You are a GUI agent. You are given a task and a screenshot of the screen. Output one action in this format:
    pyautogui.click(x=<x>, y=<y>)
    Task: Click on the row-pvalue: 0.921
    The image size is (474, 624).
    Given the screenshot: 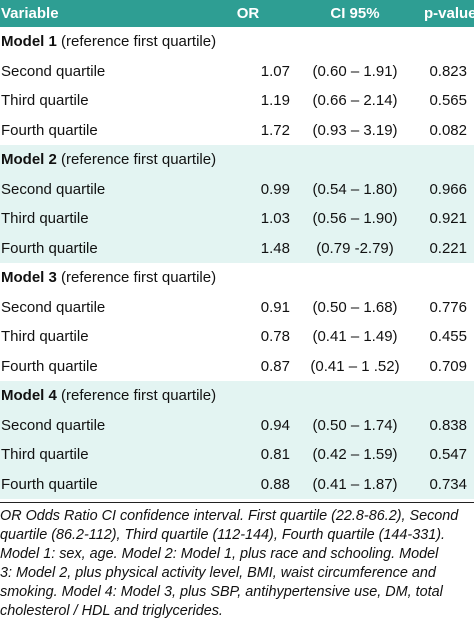 What is the action you would take?
    pyautogui.click(x=448, y=219)
    